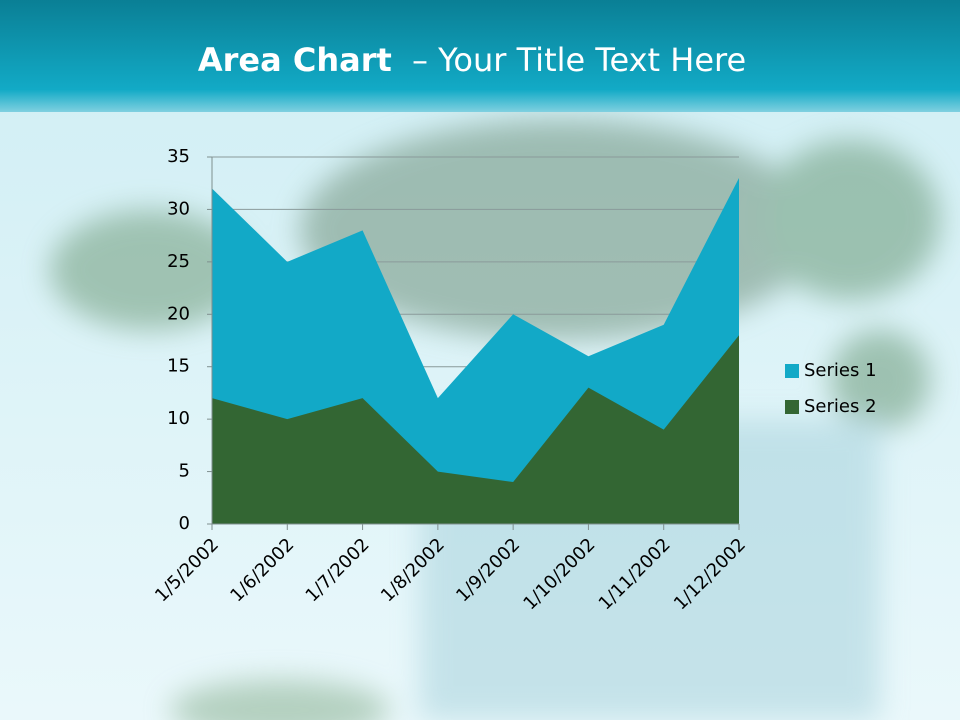  I want to click on y-tick-label: 30, so click(178, 208).